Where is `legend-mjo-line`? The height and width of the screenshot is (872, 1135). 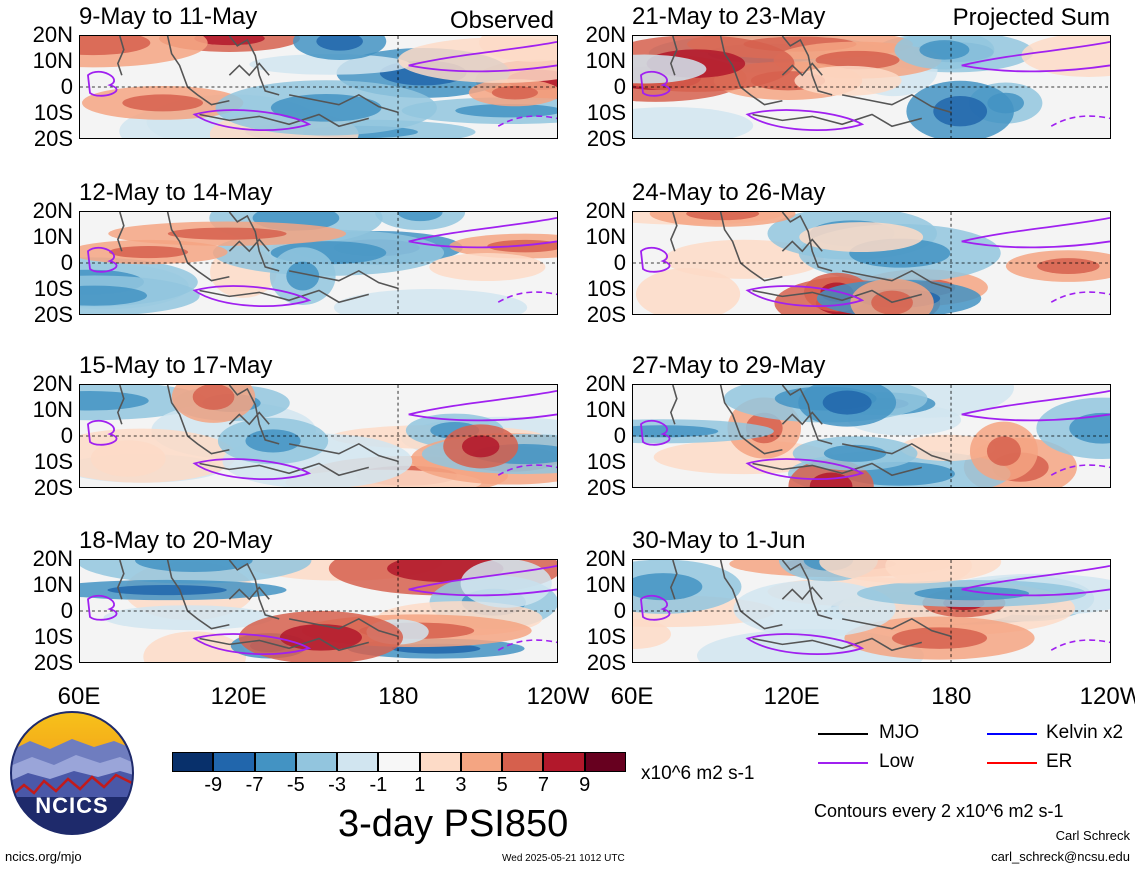
legend-mjo-line is located at coordinates (843, 734).